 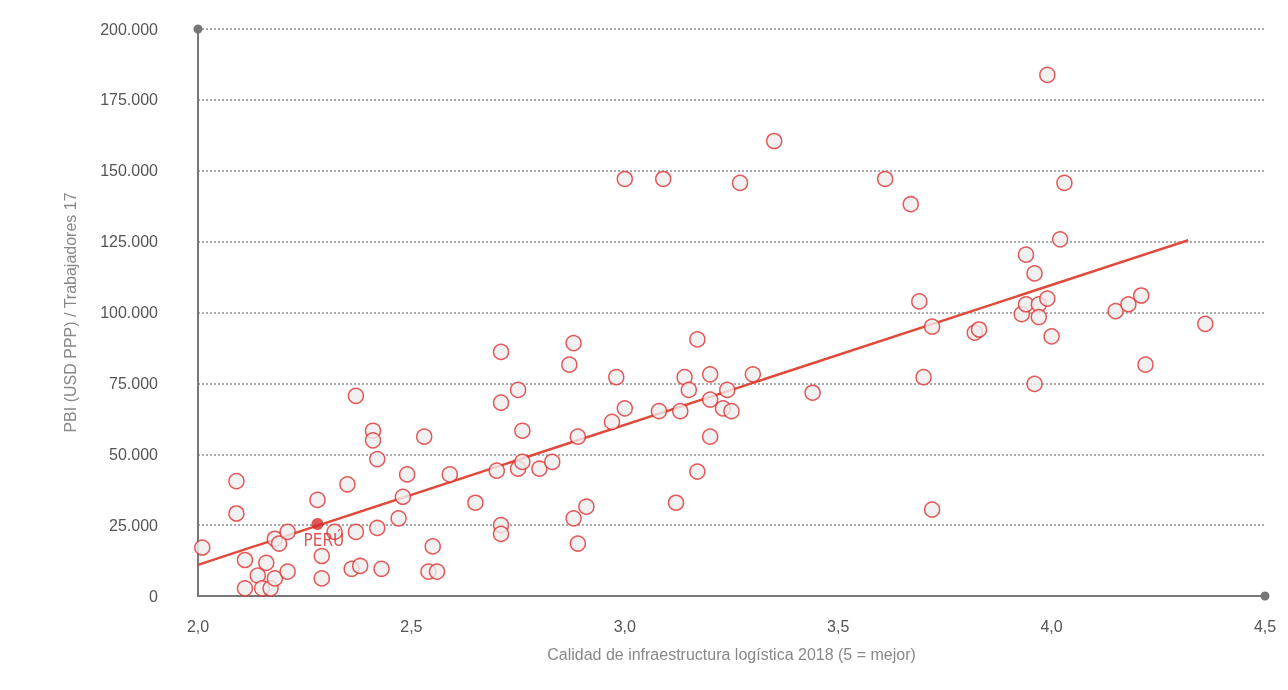 I want to click on x-axis-title: Calidad de infraestructura logística 2018 (5 = mejor), so click(x=731, y=654).